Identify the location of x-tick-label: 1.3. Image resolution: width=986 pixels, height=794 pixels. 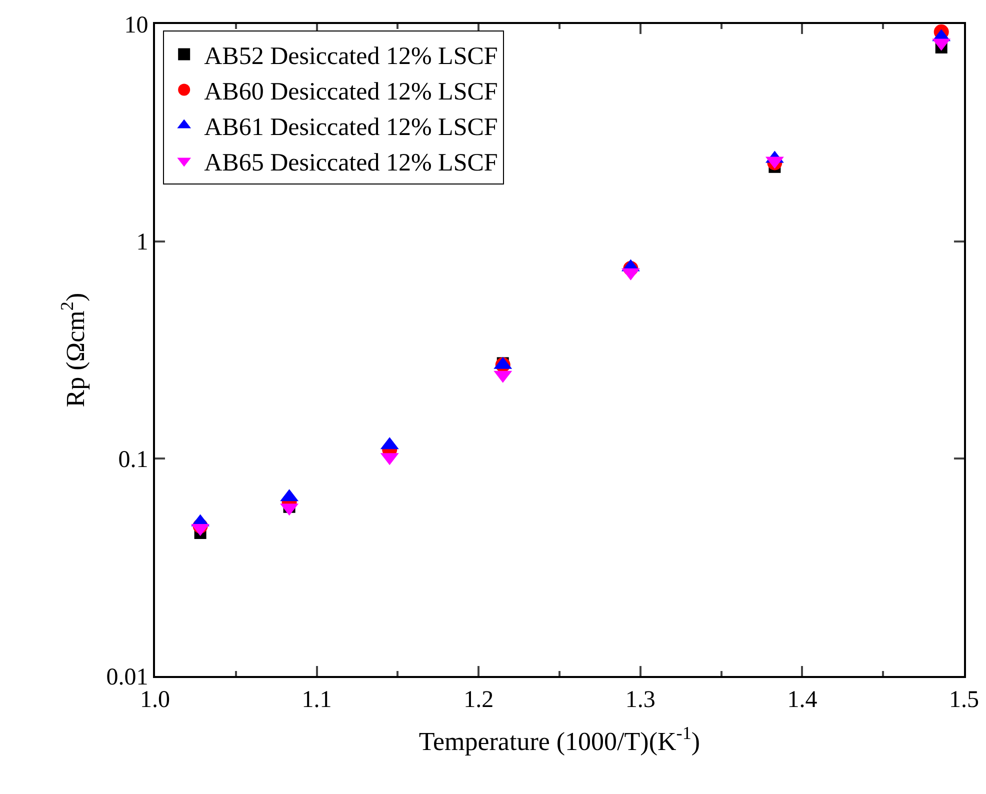
(640, 699).